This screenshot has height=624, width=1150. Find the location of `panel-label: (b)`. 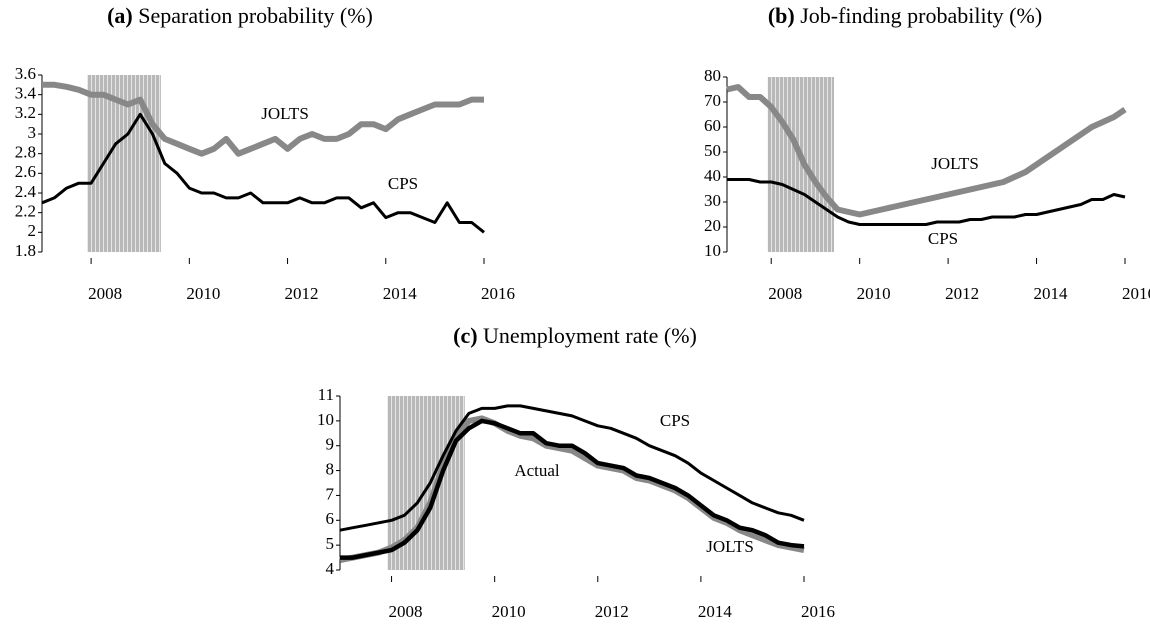

panel-label: (b) is located at coordinates (781, 15).